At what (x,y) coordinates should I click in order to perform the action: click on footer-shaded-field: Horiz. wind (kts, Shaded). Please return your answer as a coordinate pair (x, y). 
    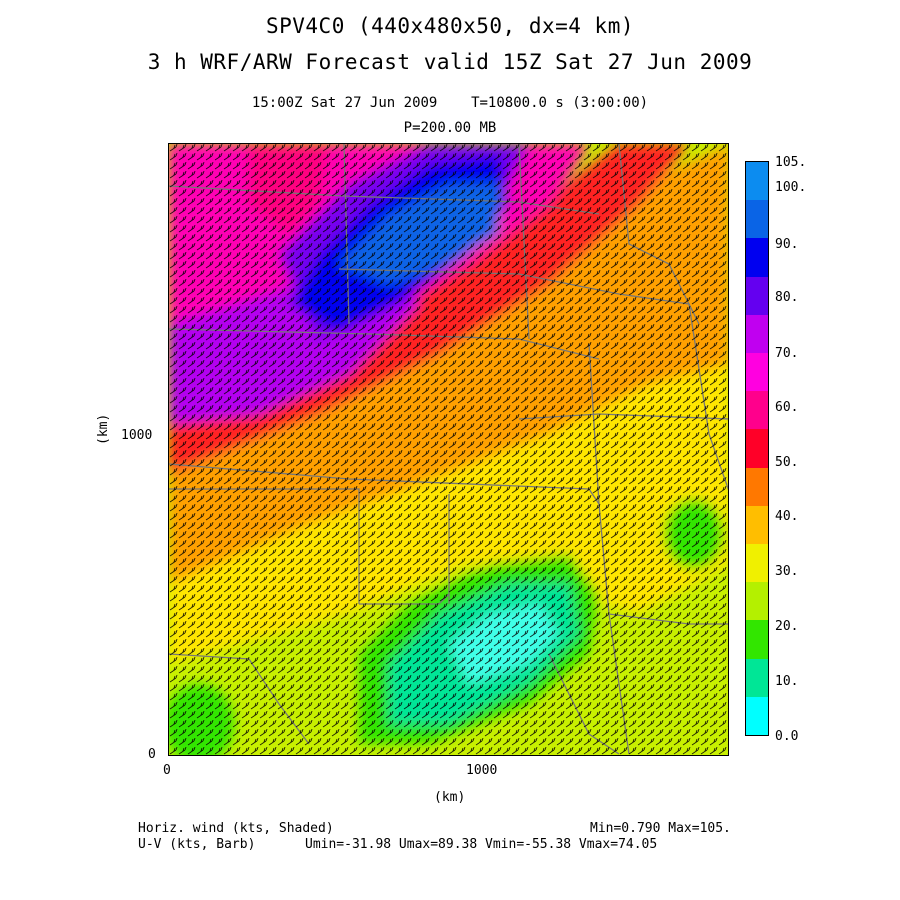
    Looking at the image, I should click on (236, 828).